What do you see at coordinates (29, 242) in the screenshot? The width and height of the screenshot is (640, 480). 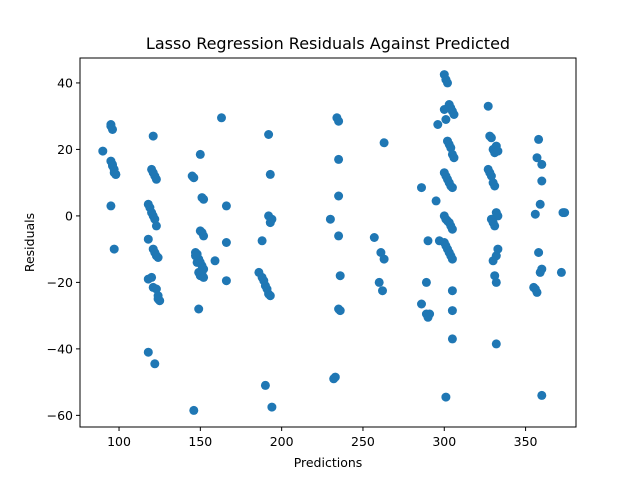 I see `y-axis-label: Residuals` at bounding box center [29, 242].